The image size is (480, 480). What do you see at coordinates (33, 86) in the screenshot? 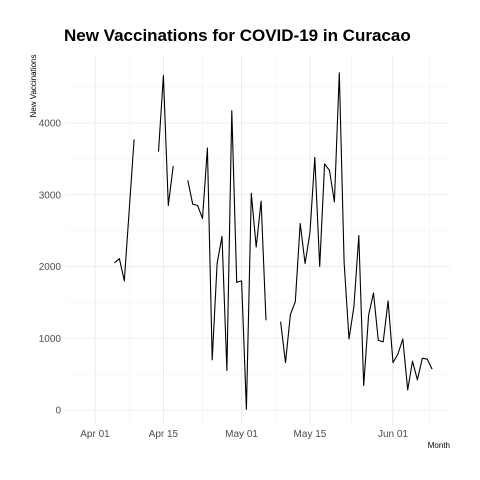
I see `y-axis-title: New Vaccinations` at bounding box center [33, 86].